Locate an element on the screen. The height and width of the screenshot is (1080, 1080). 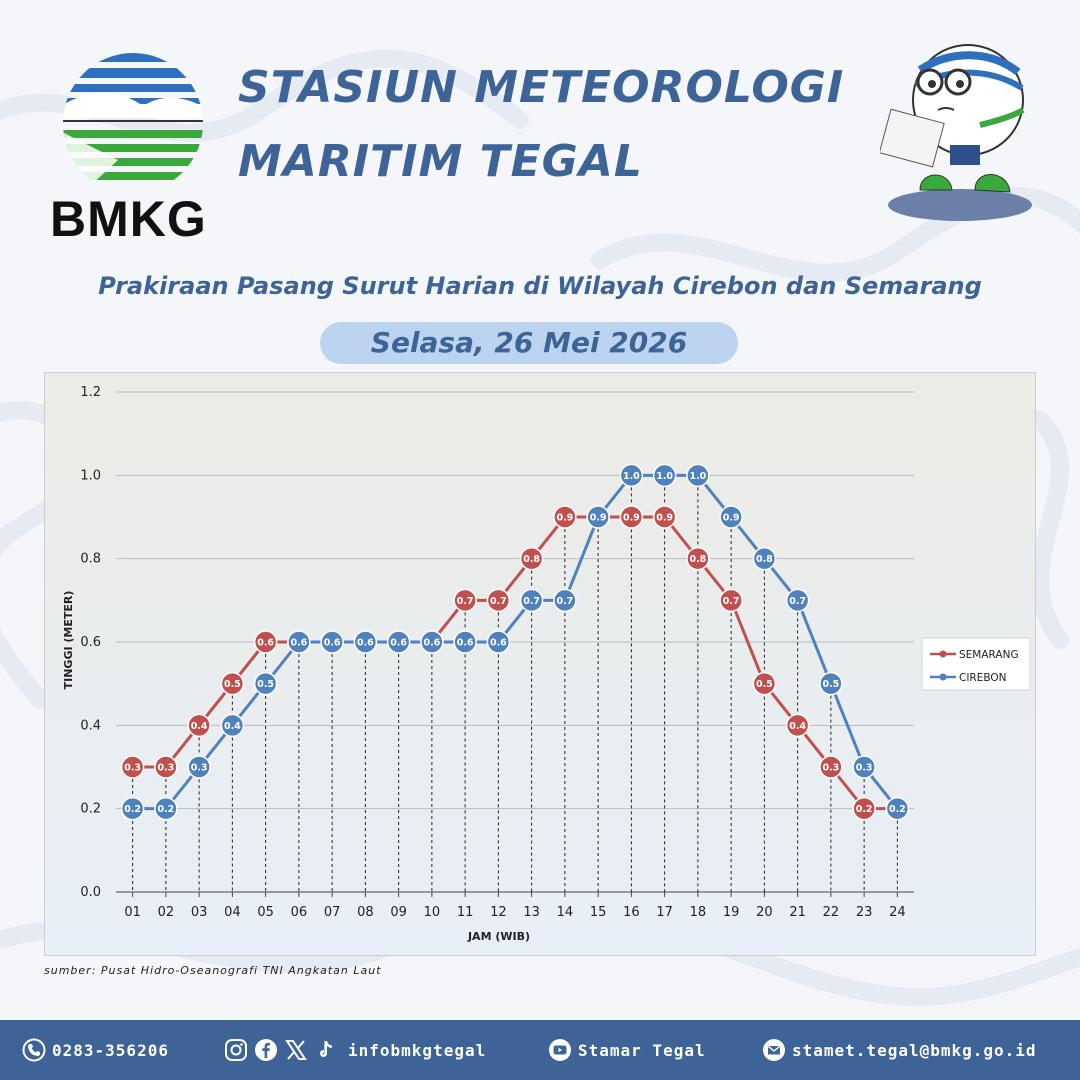
x-tick-label: 19 is located at coordinates (731, 912).